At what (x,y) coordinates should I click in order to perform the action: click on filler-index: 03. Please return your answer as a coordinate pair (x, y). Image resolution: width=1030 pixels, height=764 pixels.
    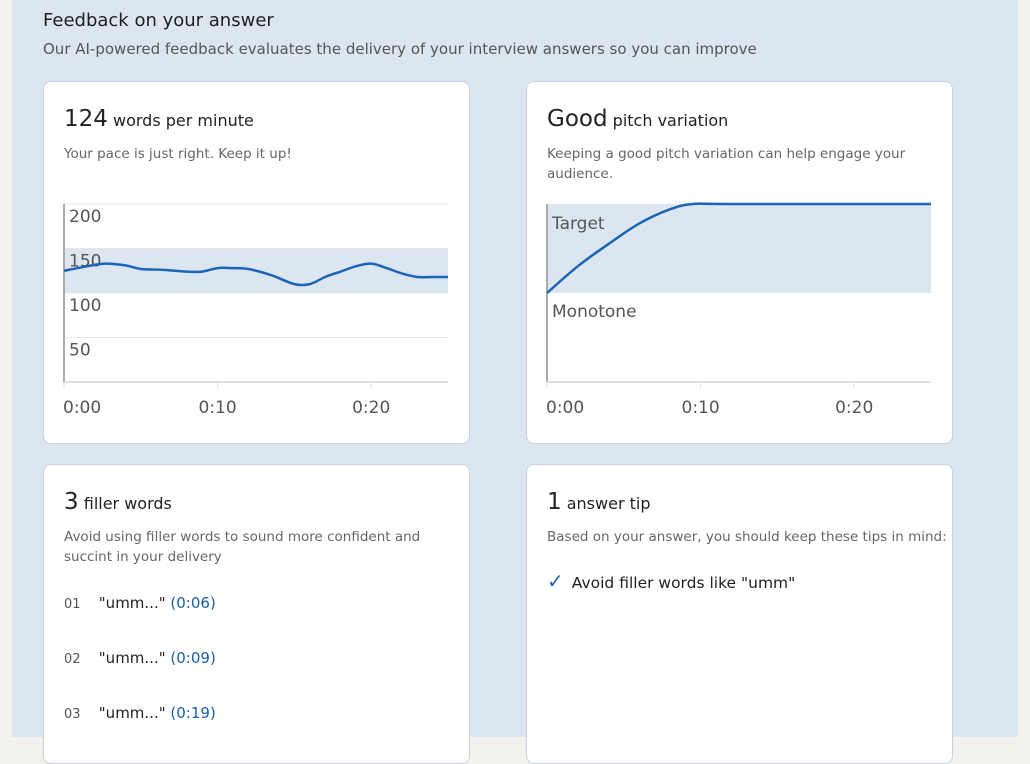
    Looking at the image, I should click on (72, 714).